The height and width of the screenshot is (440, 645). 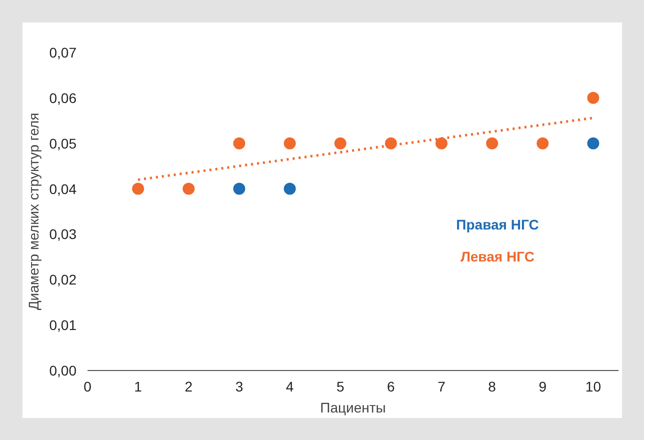 What do you see at coordinates (88, 386) in the screenshot?
I see `x-tick-label: 0` at bounding box center [88, 386].